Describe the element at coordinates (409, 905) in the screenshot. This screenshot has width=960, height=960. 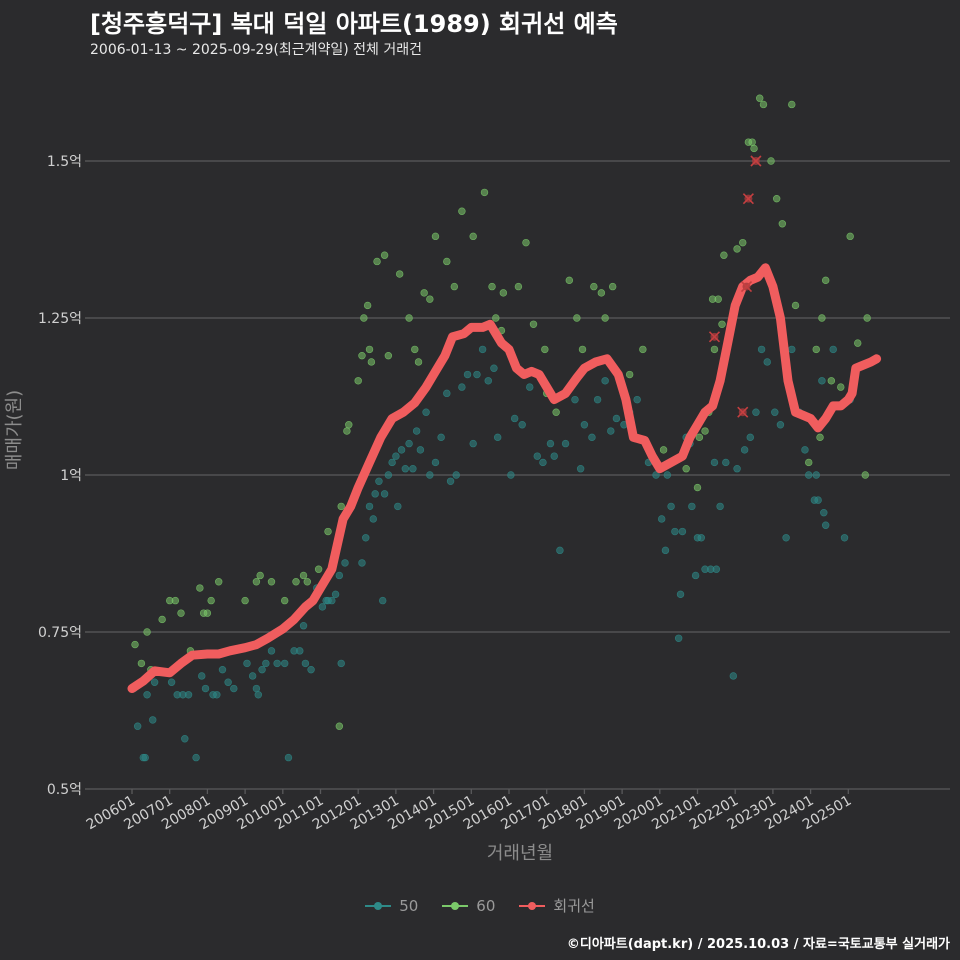
I see `legend-label-50: 50` at that location.